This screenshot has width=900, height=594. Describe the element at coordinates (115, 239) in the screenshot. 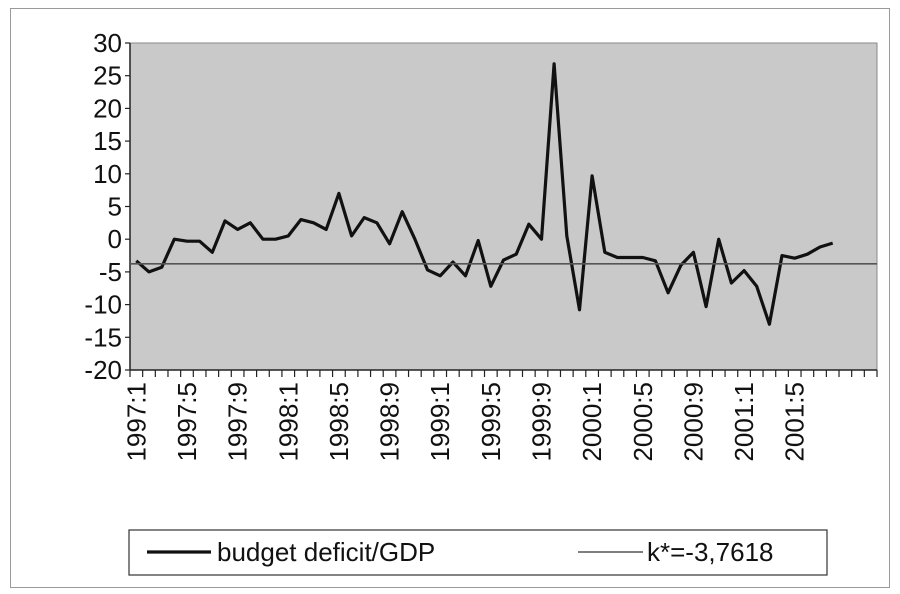

I see `y-tick-label: 0` at that location.